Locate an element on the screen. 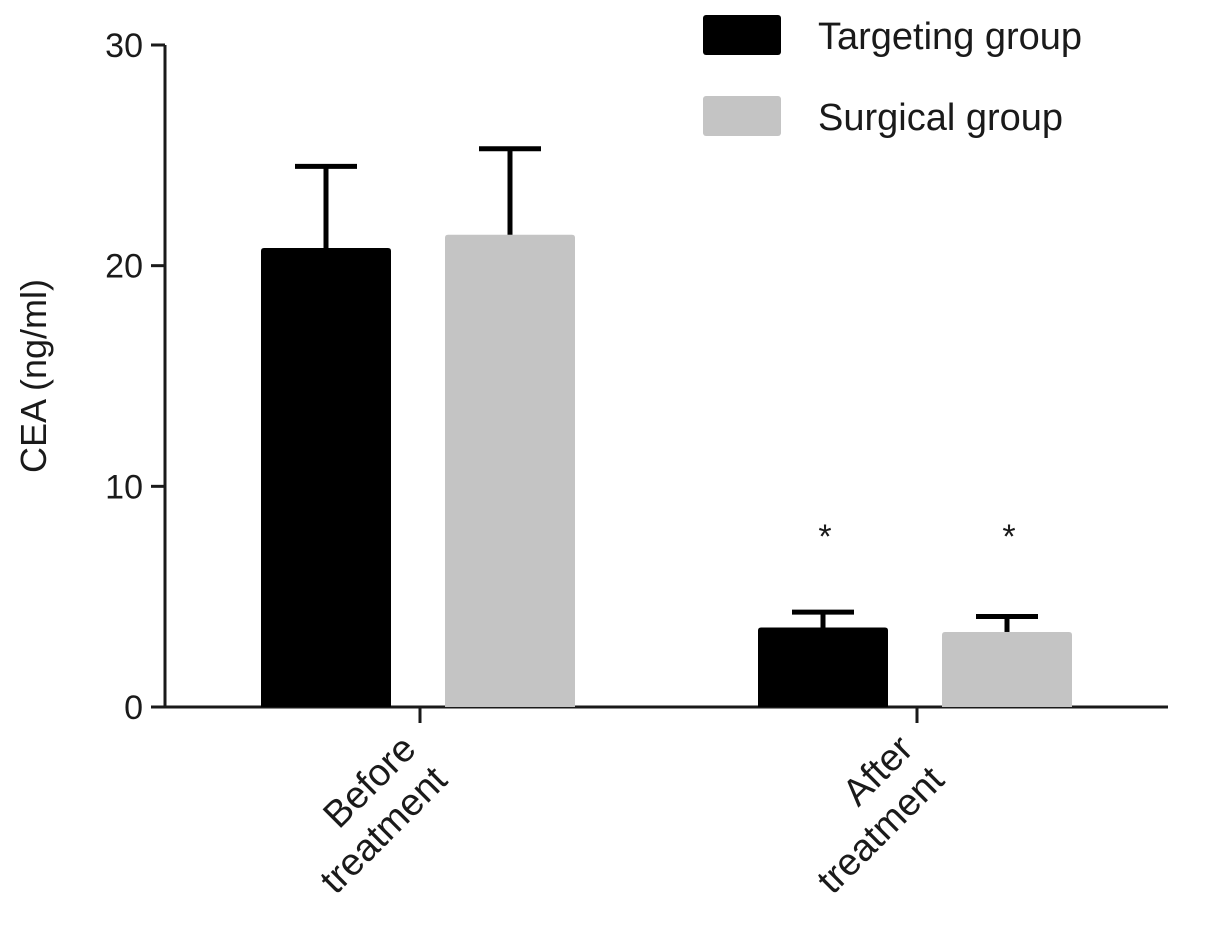 This screenshot has width=1205, height=943. y-axis: 0 10 20 30 is located at coordinates (136, 377).